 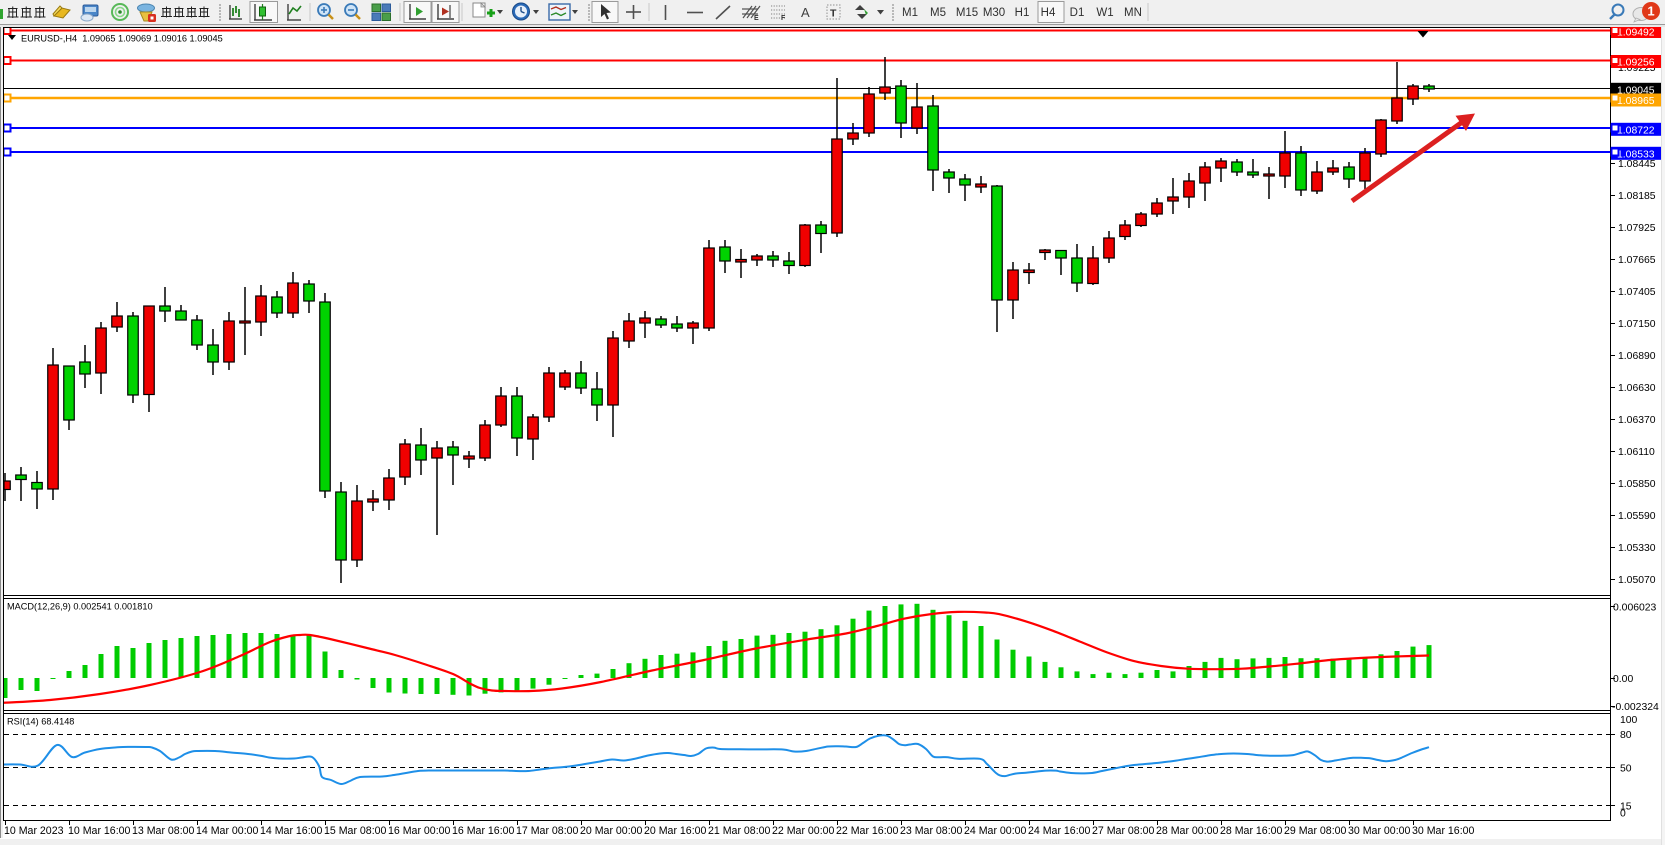 What do you see at coordinates (756, 18) in the screenshot?
I see `svg-text: E` at bounding box center [756, 18].